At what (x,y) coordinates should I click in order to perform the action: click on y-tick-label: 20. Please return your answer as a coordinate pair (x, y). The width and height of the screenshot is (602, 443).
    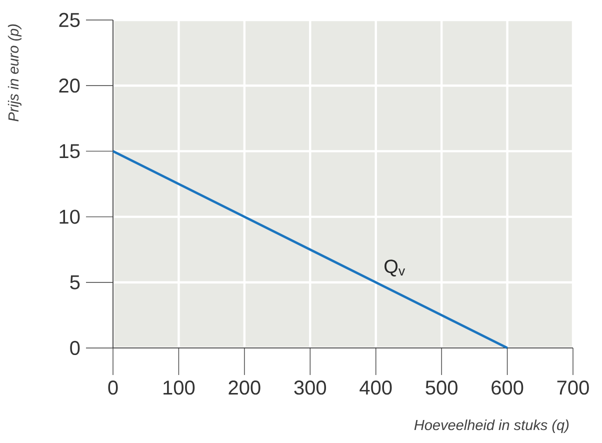
    Looking at the image, I should click on (69, 85).